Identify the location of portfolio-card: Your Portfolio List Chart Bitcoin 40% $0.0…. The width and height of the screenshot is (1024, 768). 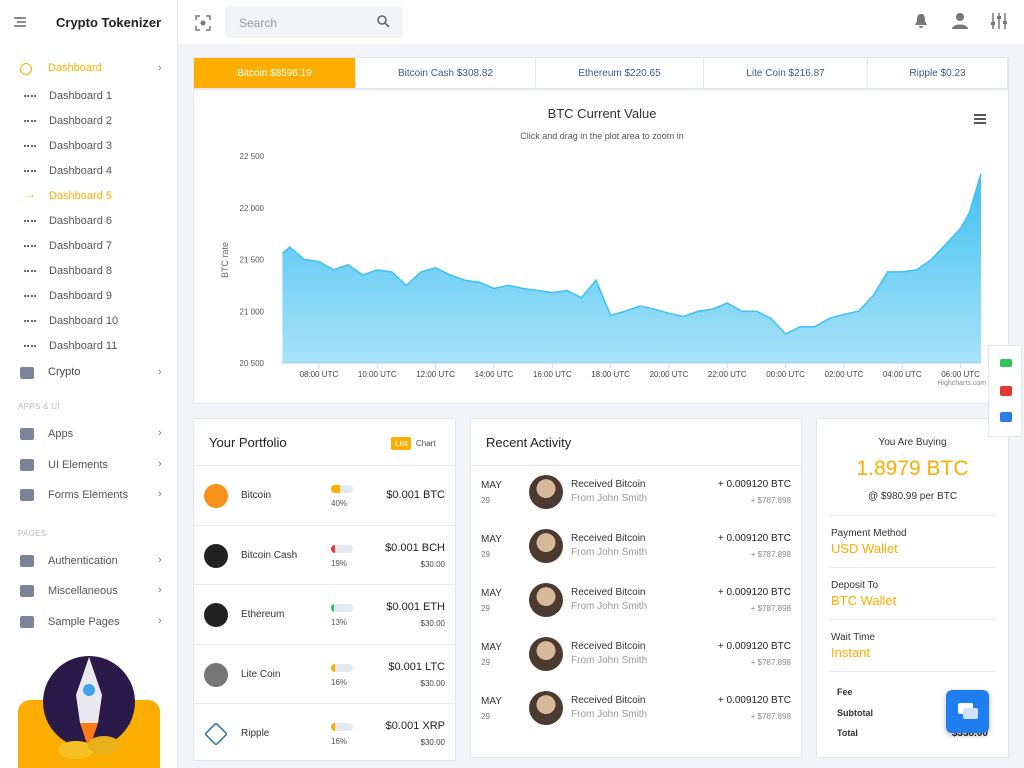
(324, 589).